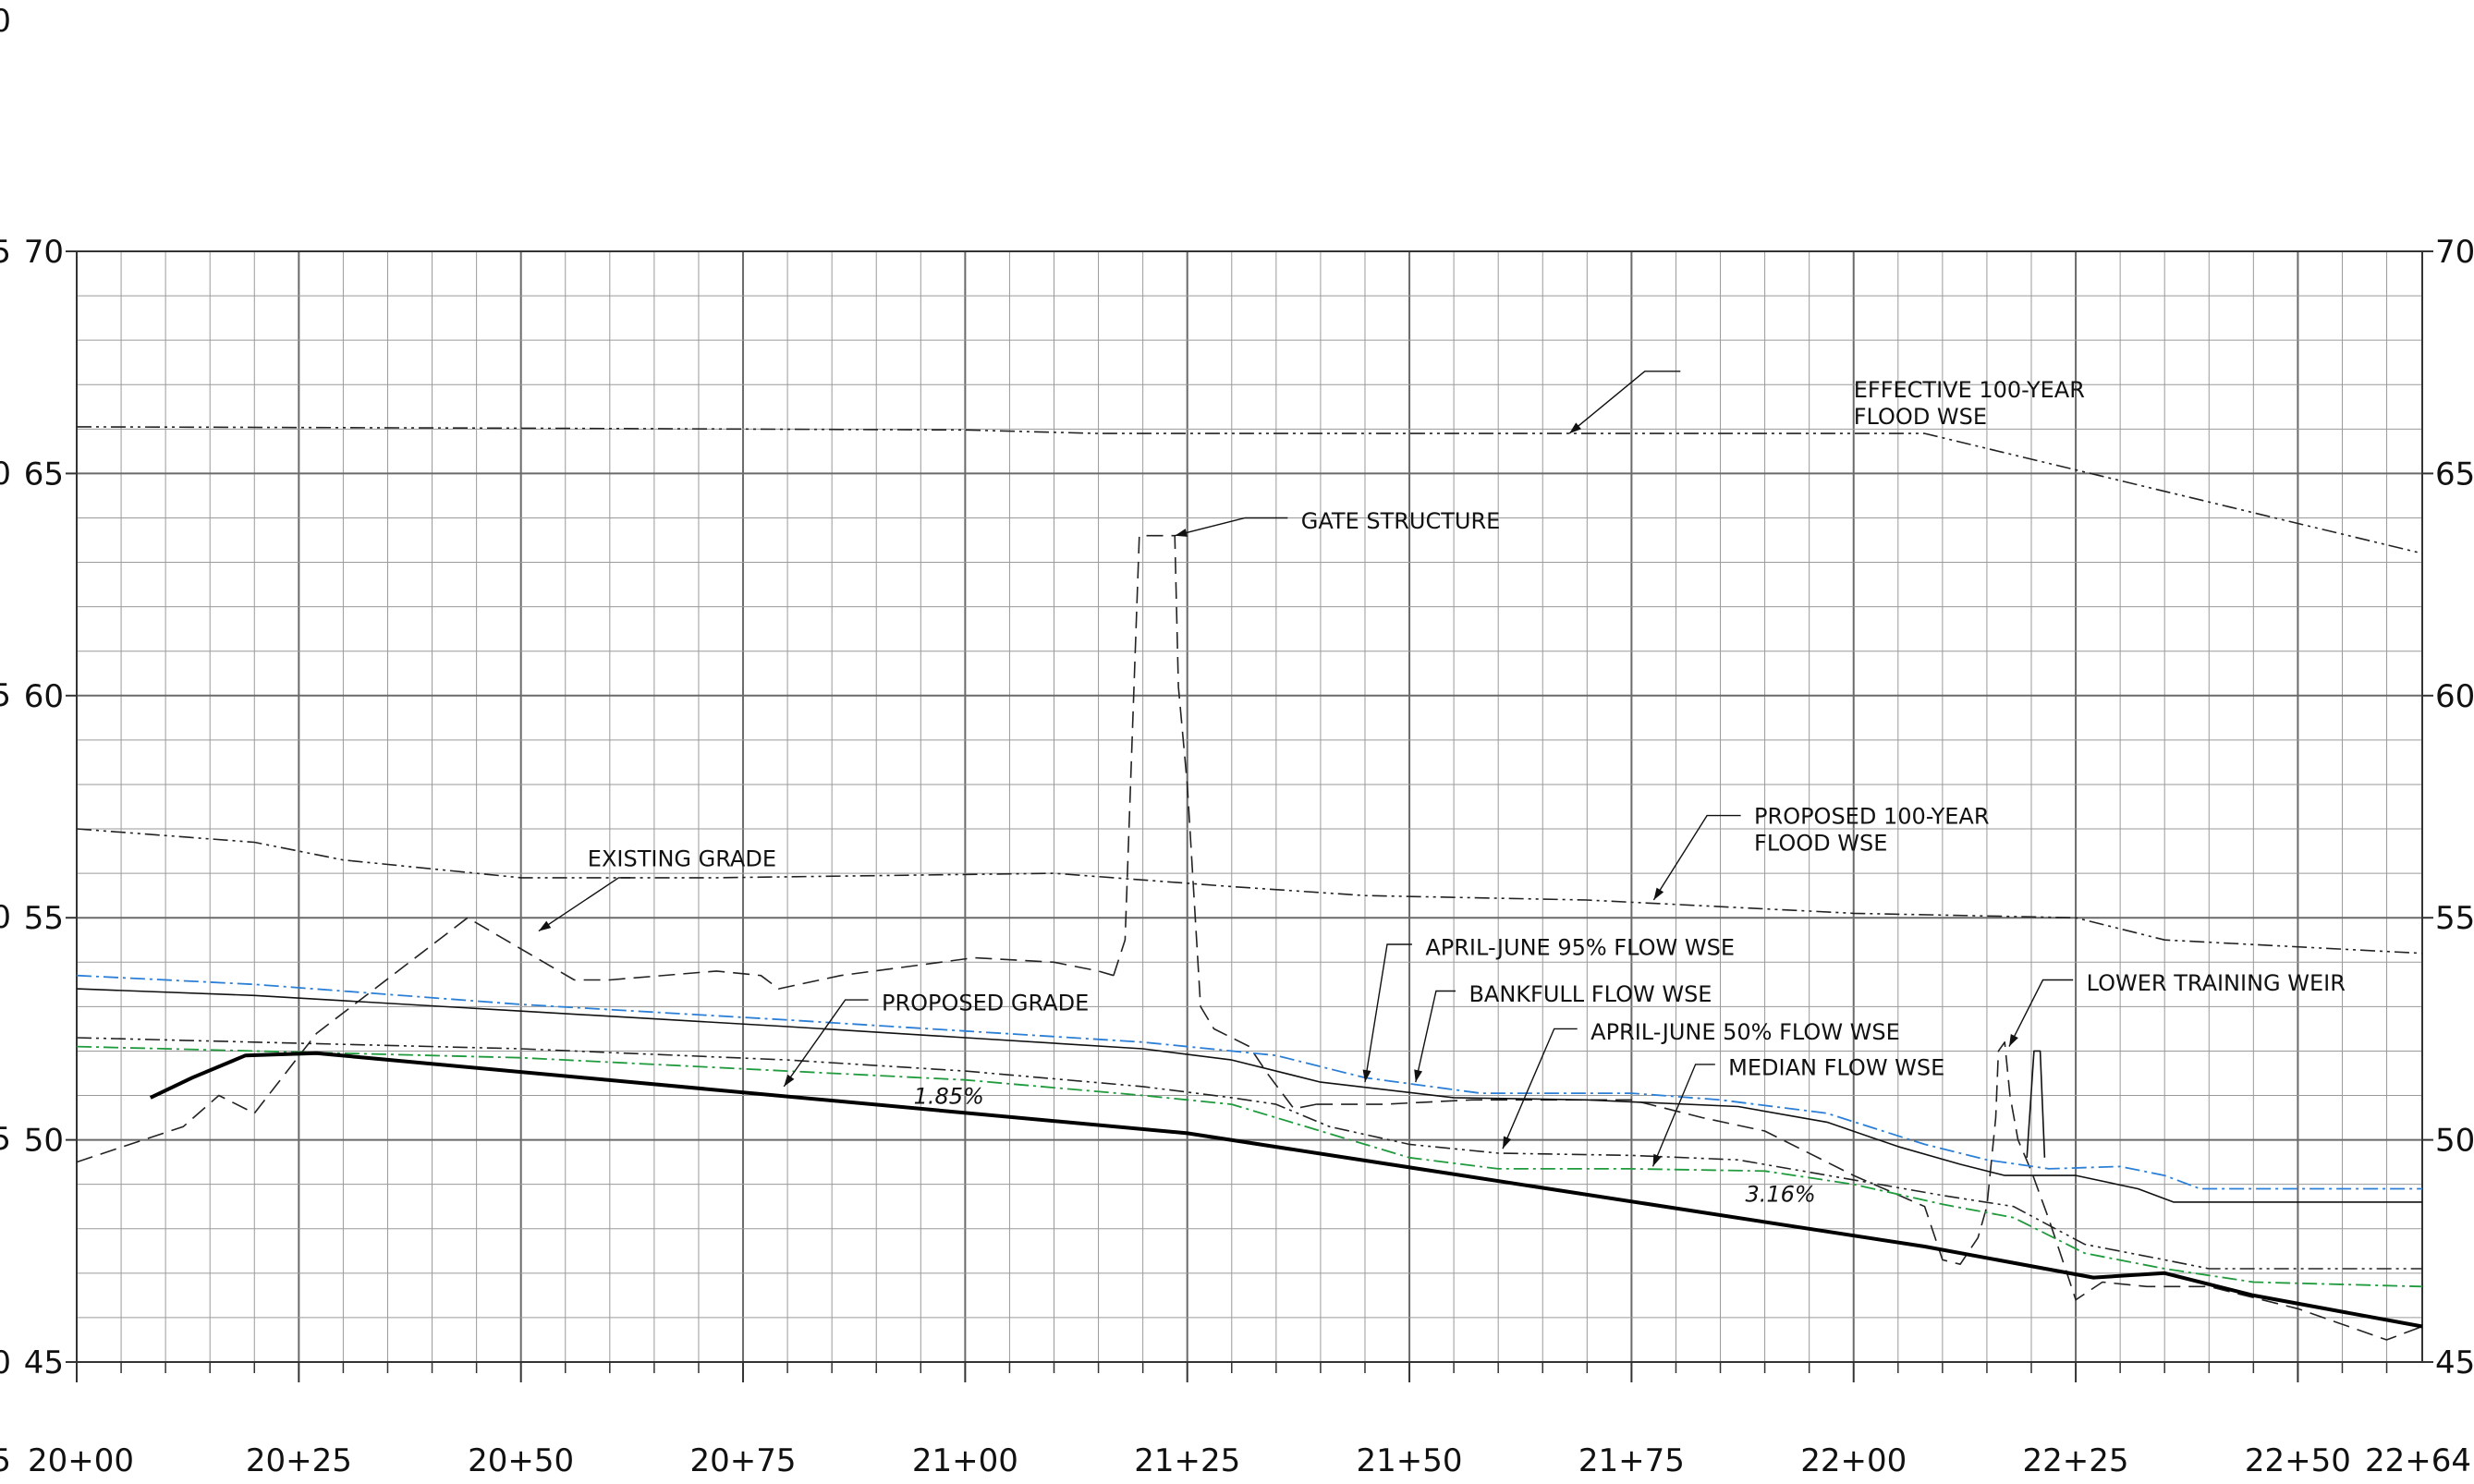 This screenshot has height=1484, width=2474. Describe the element at coordinates (682, 858) in the screenshot. I see `callout-label: EXISTING GRADE` at that location.